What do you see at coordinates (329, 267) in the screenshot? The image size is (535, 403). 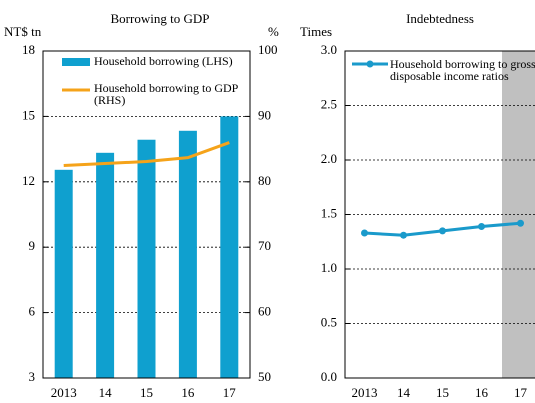 I see `y-tick-label: 1.0` at bounding box center [329, 267].